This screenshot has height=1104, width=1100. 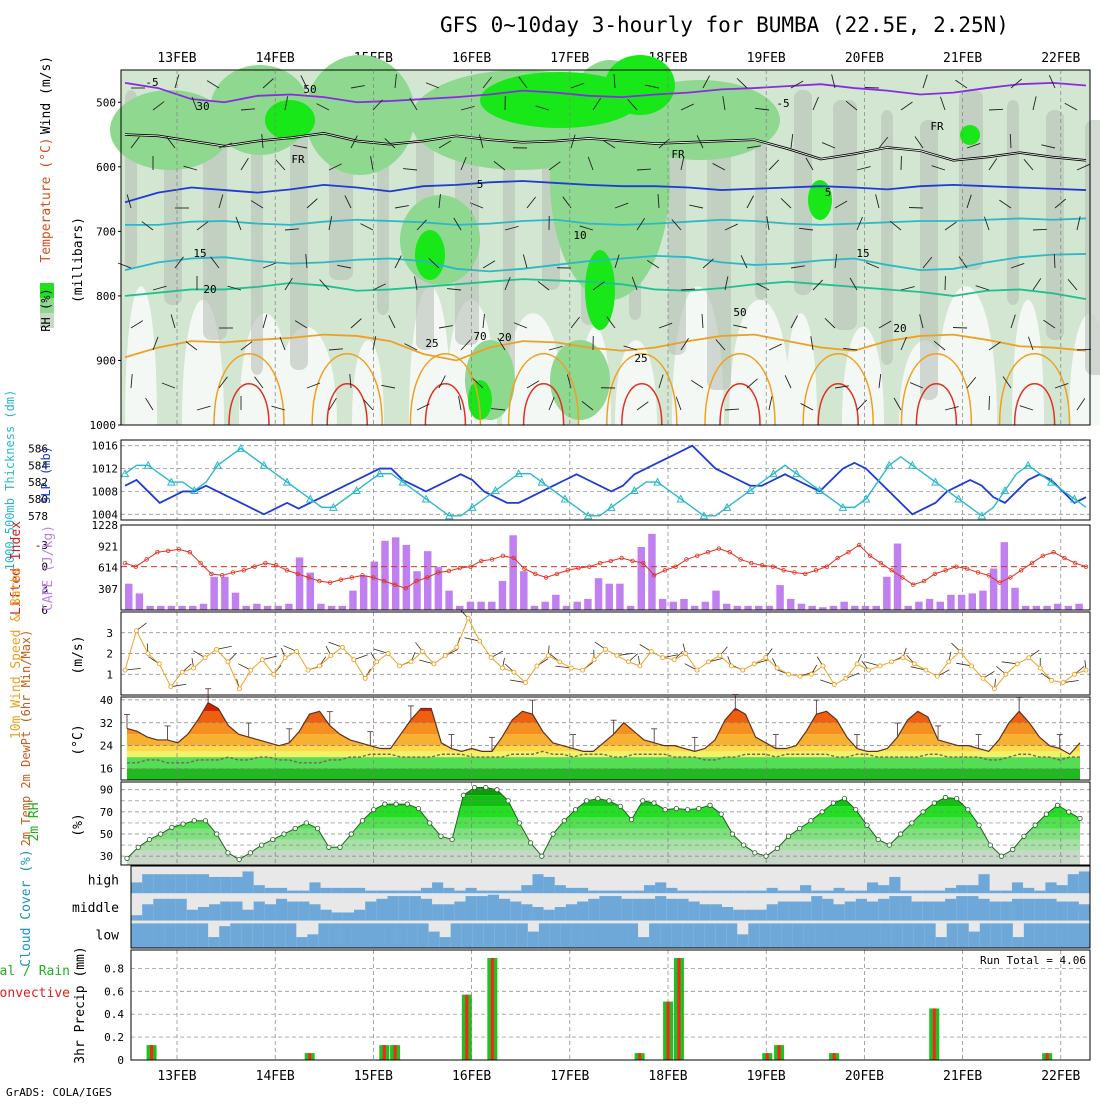 I want to click on pressure-tick: 700, so click(x=106, y=231).